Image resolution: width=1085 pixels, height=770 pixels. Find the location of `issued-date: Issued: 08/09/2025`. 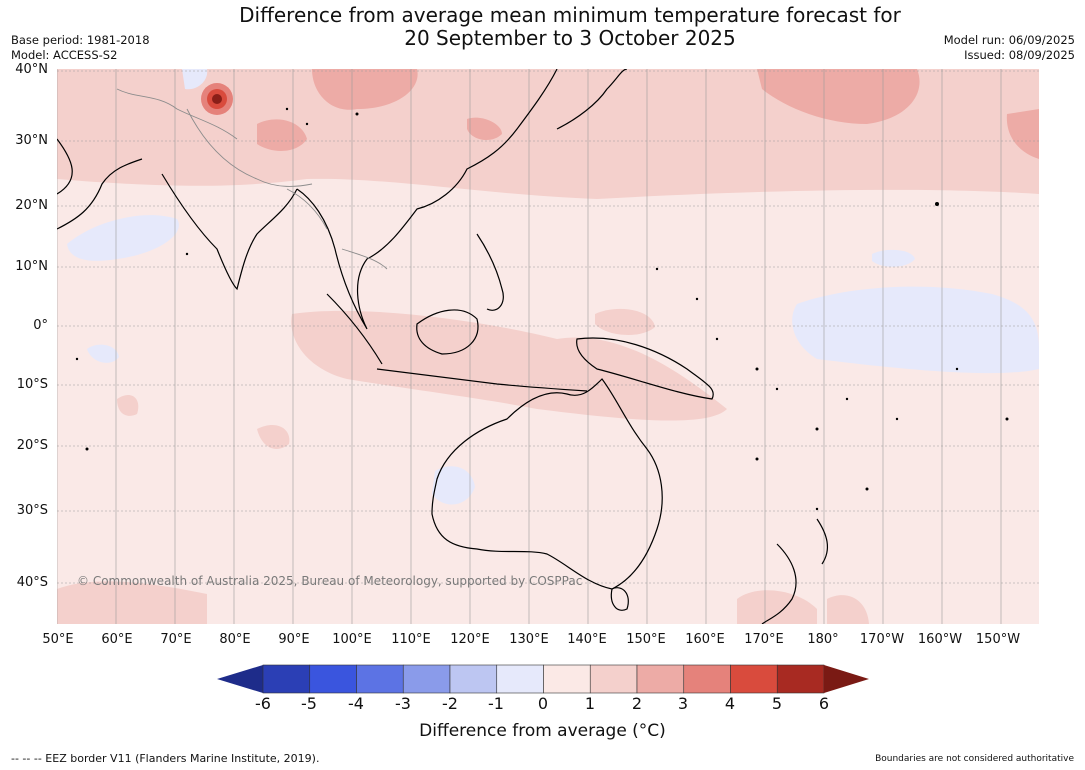

issued-date: Issued: 08/09/2025 is located at coordinates (1019, 55).